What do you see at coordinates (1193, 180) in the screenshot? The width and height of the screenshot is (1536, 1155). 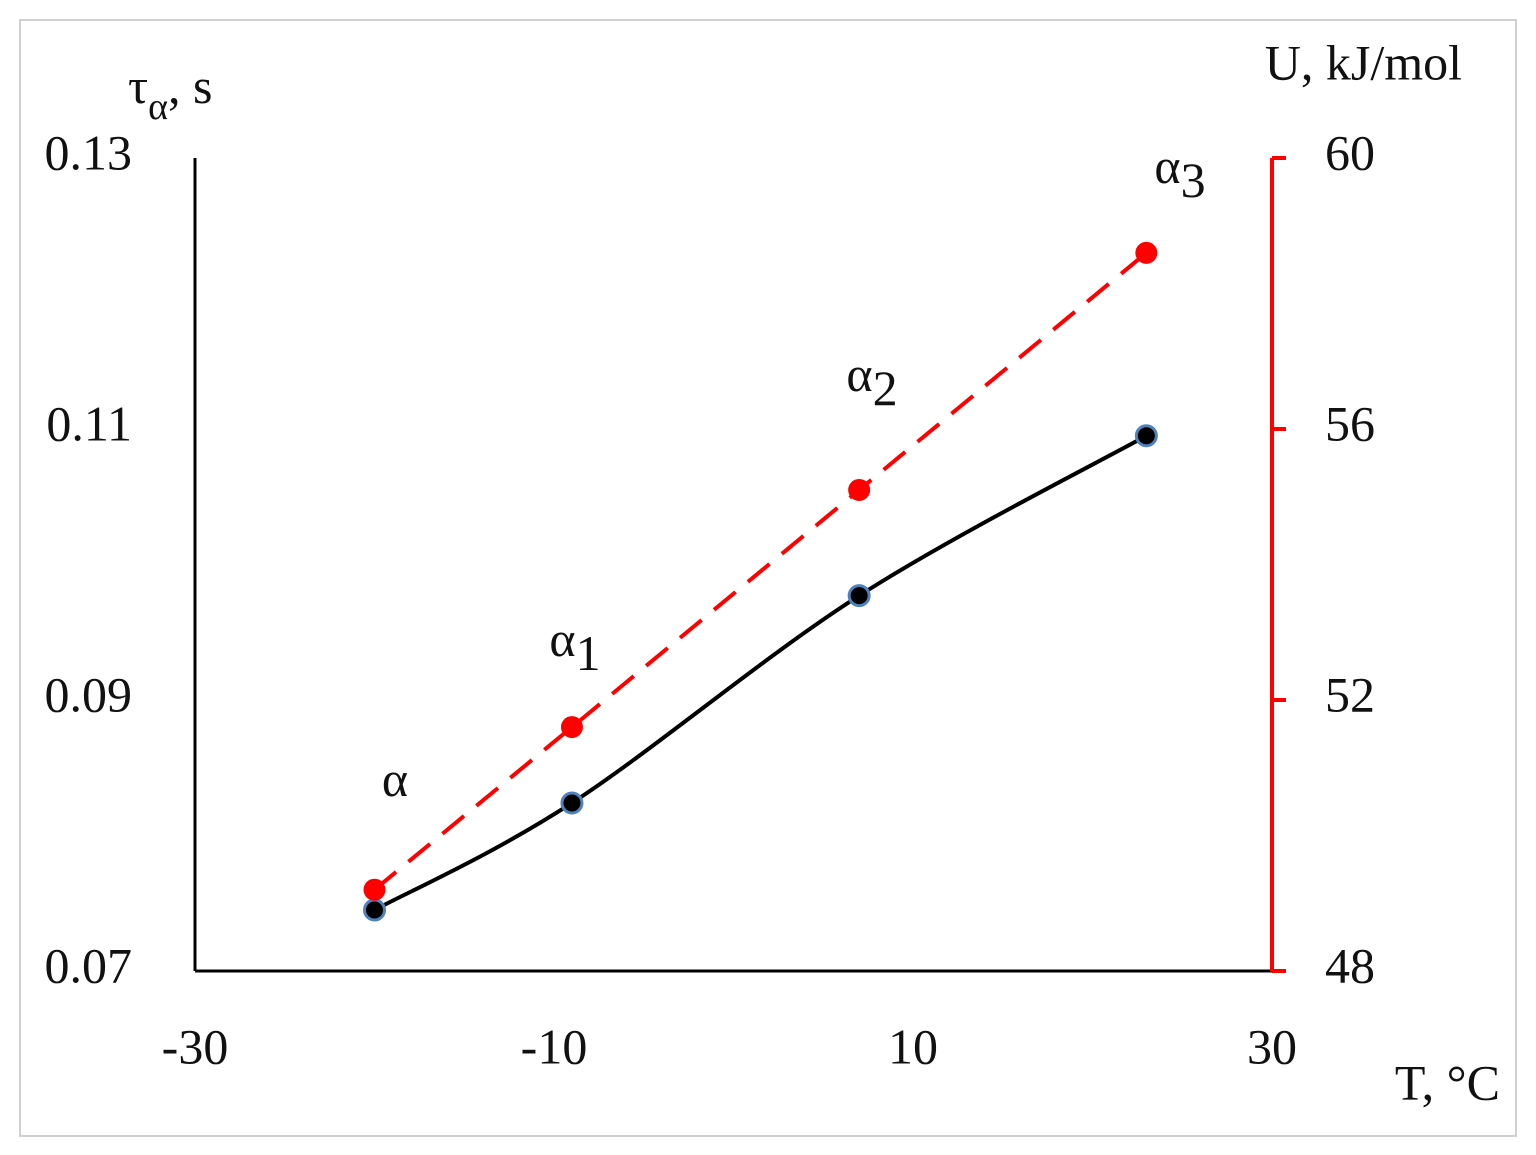 I see `annotation-sub: 3` at bounding box center [1193, 180].